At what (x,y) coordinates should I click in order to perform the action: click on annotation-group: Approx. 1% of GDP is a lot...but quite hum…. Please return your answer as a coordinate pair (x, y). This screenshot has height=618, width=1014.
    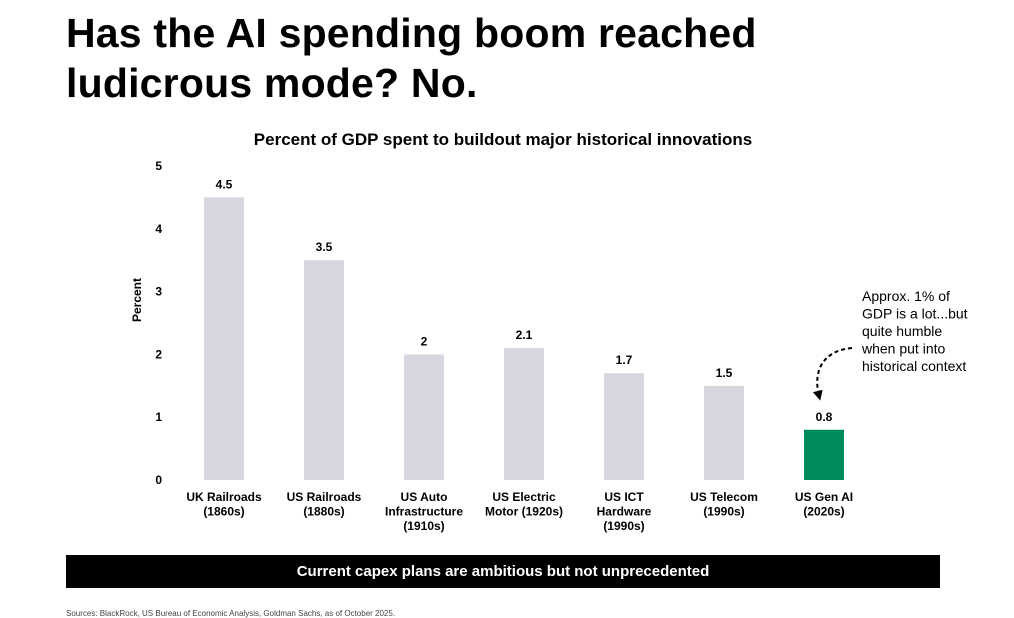
    Looking at the image, I should click on (890, 344).